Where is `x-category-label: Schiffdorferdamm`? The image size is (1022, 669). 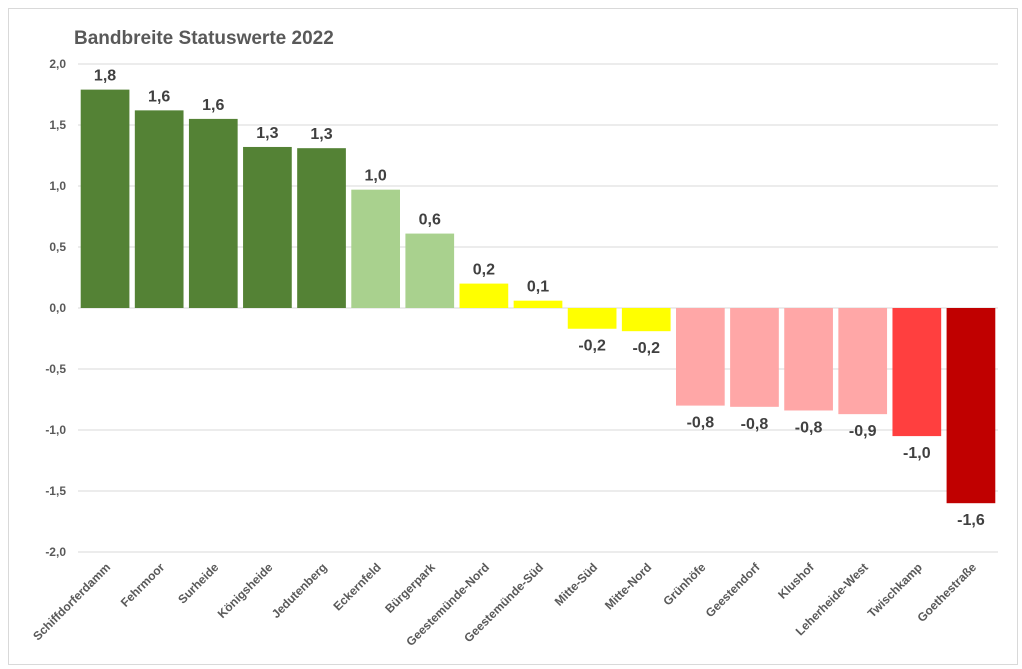
x-category-label: Schiffdorferdamm is located at coordinates (71, 601).